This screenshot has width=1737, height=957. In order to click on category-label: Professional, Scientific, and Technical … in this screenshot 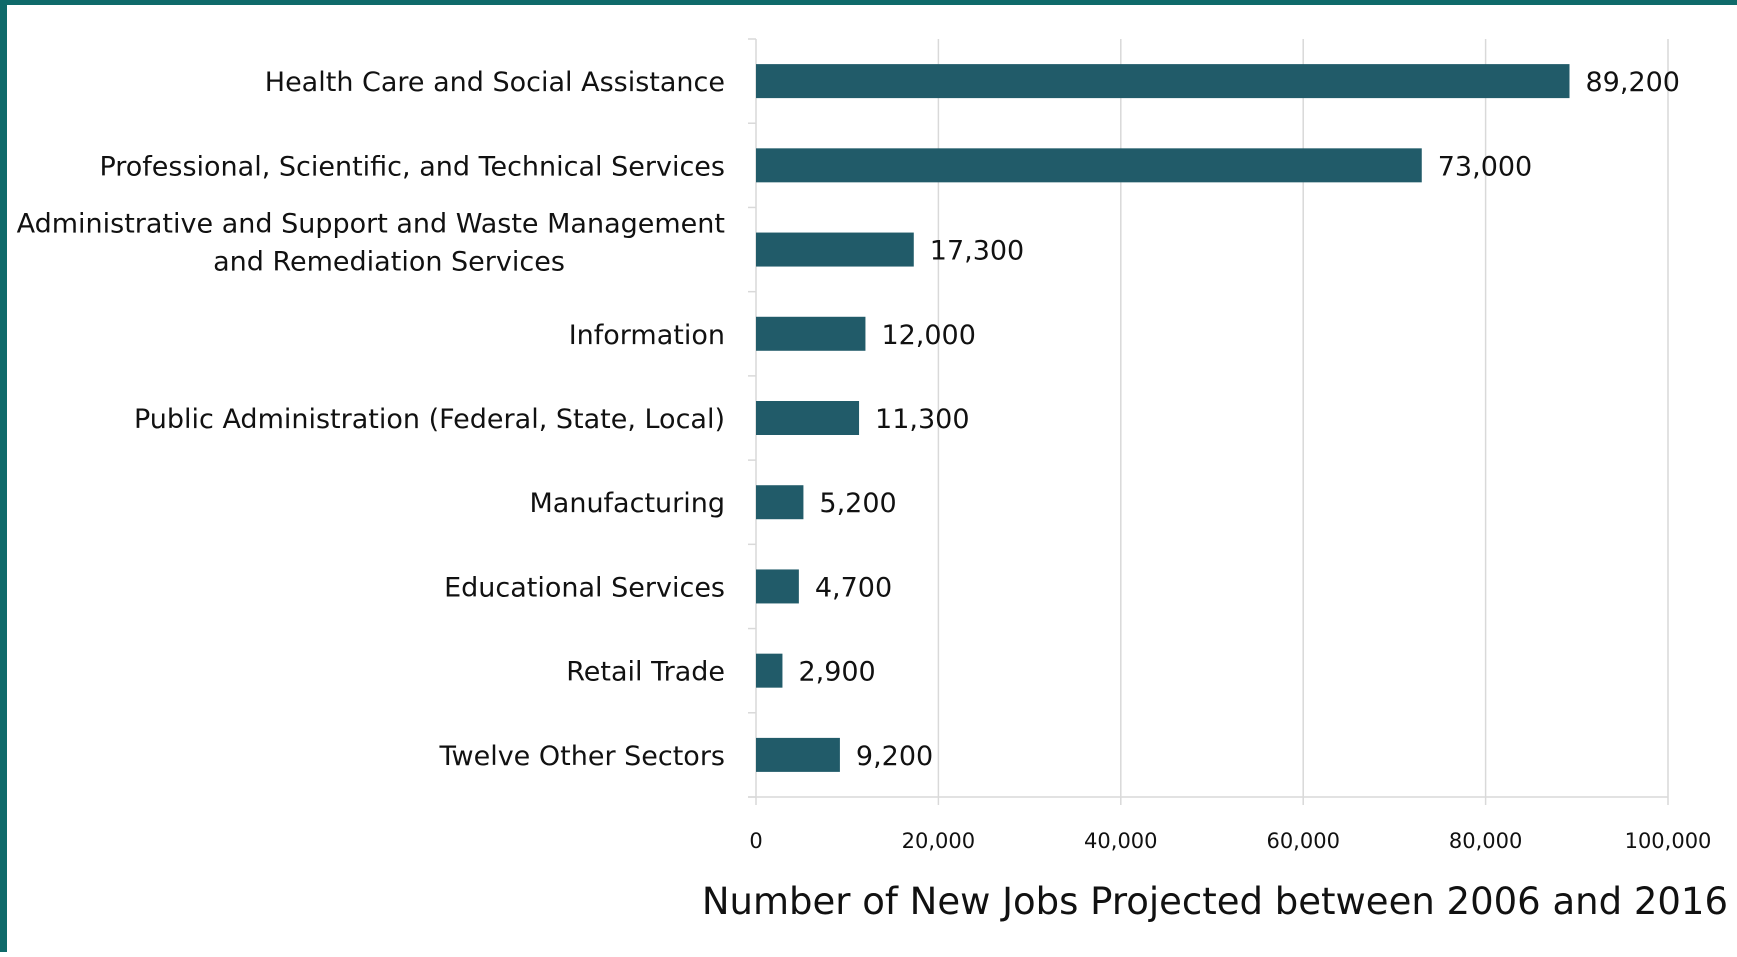, I will do `click(412, 166)`.